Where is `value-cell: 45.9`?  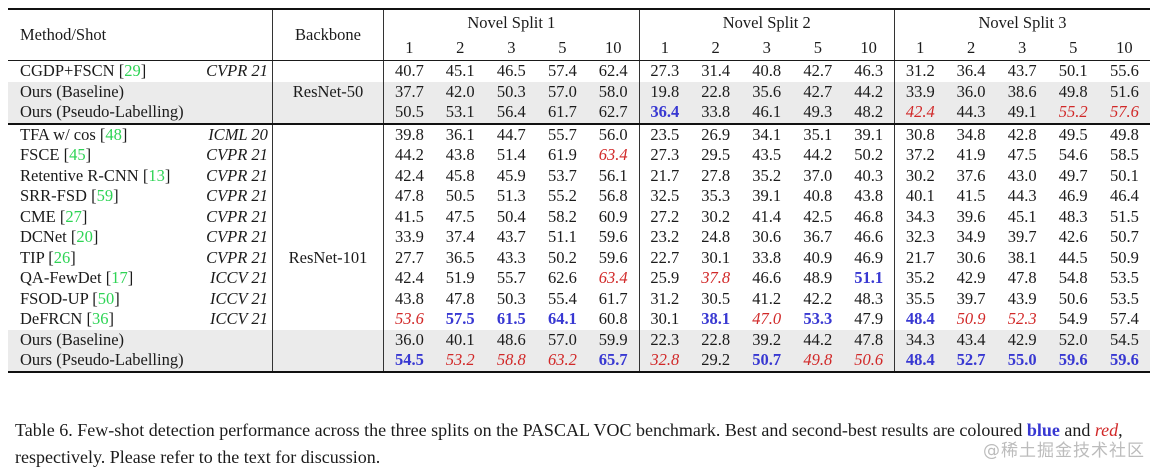 value-cell: 45.9 is located at coordinates (511, 175).